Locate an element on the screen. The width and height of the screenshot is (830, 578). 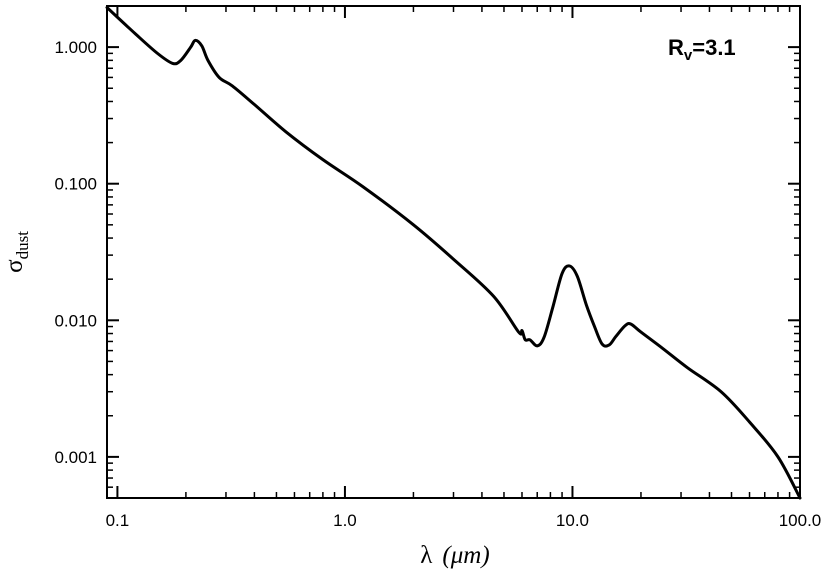
y-axis-title: σdust is located at coordinates (16, 252).